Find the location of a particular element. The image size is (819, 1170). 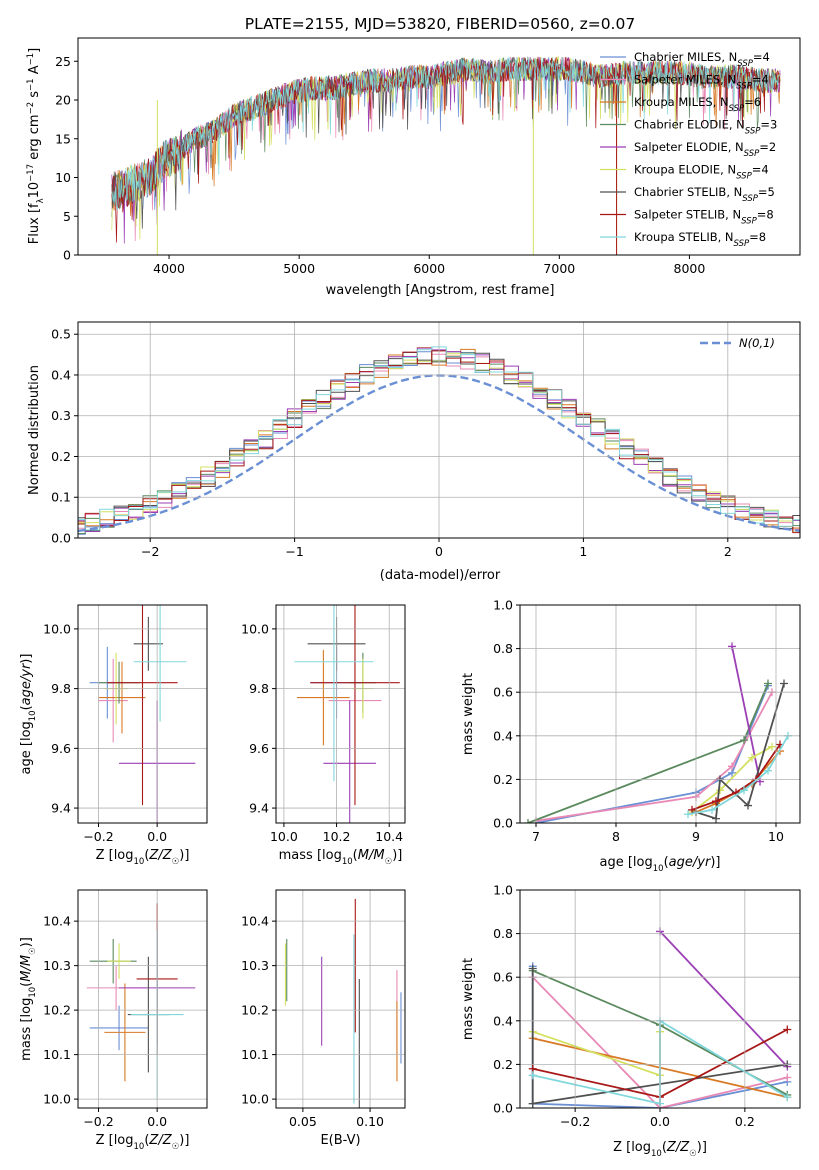

label-part: =8 is located at coordinates (765, 215).